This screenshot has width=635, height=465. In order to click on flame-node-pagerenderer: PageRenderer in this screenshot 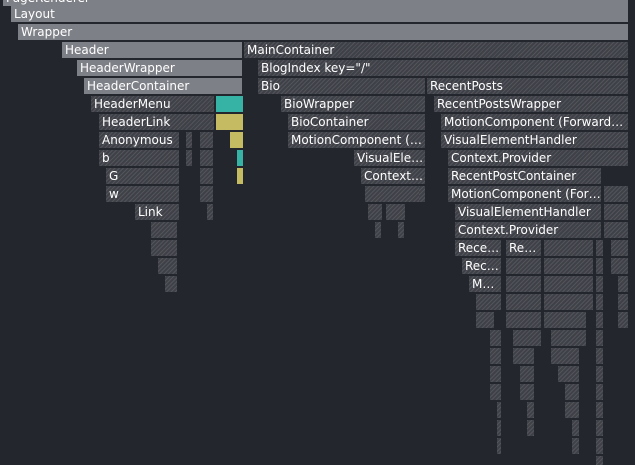, I will do `click(316, 3)`.